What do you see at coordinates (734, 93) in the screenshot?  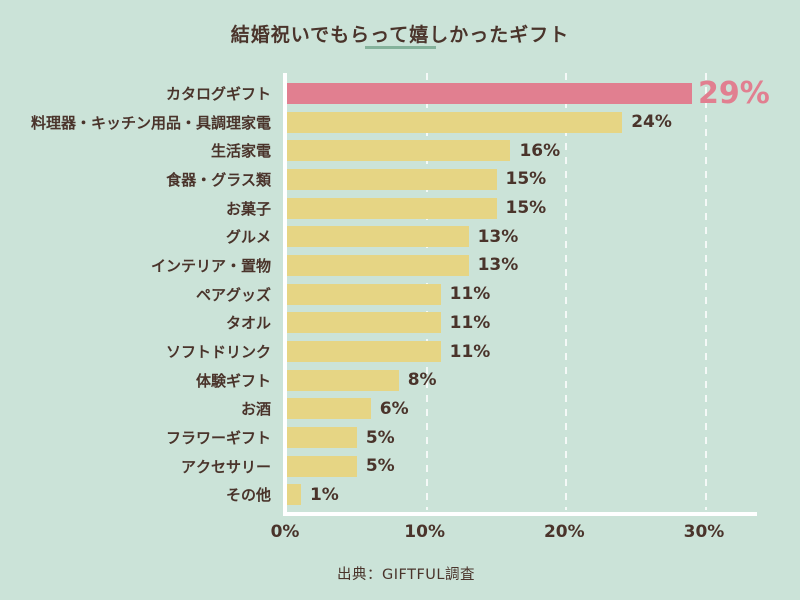 I see `bar-value-label: 29%` at bounding box center [734, 93].